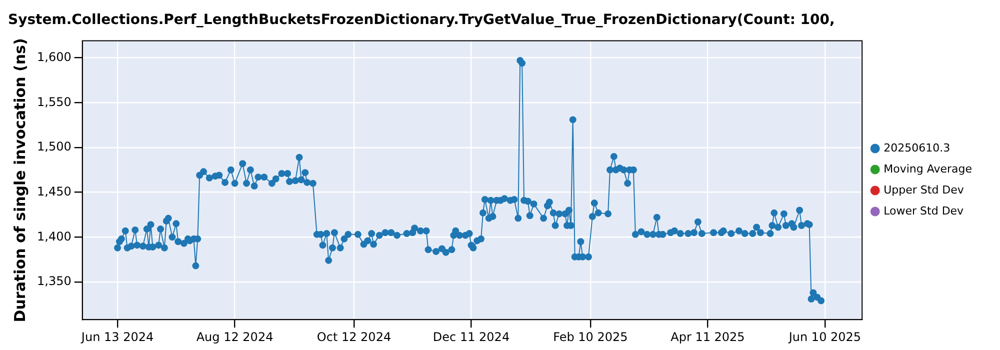  What do you see at coordinates (54, 57) in the screenshot?
I see `y-tick-label: 1,600` at bounding box center [54, 57].